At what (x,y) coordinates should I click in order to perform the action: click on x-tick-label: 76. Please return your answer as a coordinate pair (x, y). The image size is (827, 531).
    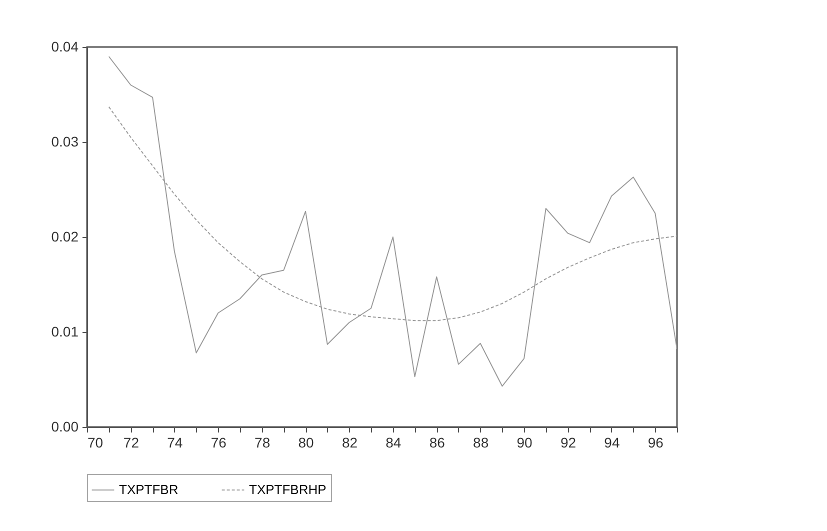
    Looking at the image, I should click on (218, 442).